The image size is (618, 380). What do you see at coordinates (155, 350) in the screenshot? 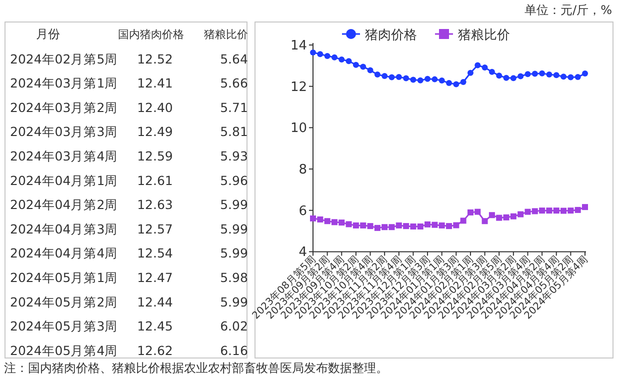
I see `data-label: 12.62` at bounding box center [155, 350].